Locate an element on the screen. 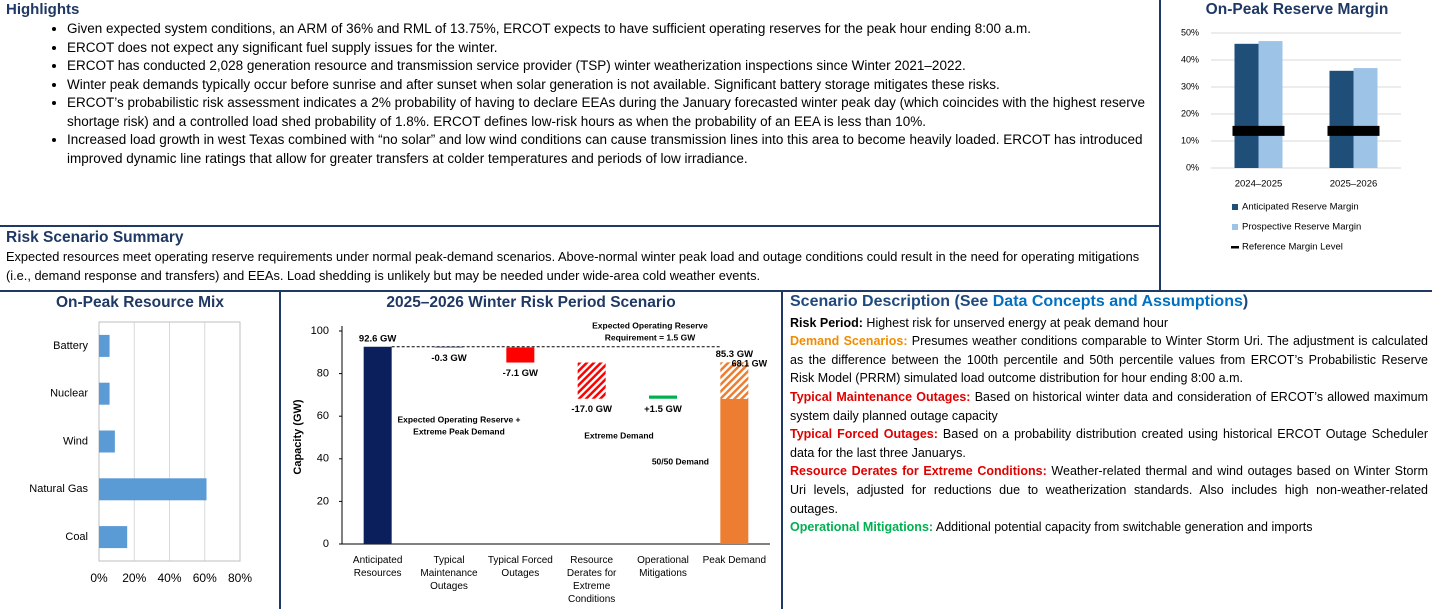  data-label: +1.5 GW is located at coordinates (663, 409).